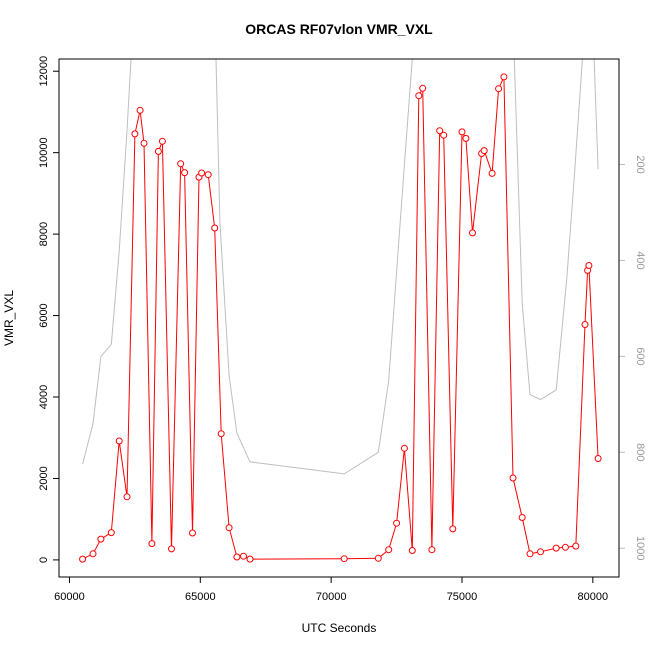  I want to click on y2-tick-label: 200, so click(640, 164).